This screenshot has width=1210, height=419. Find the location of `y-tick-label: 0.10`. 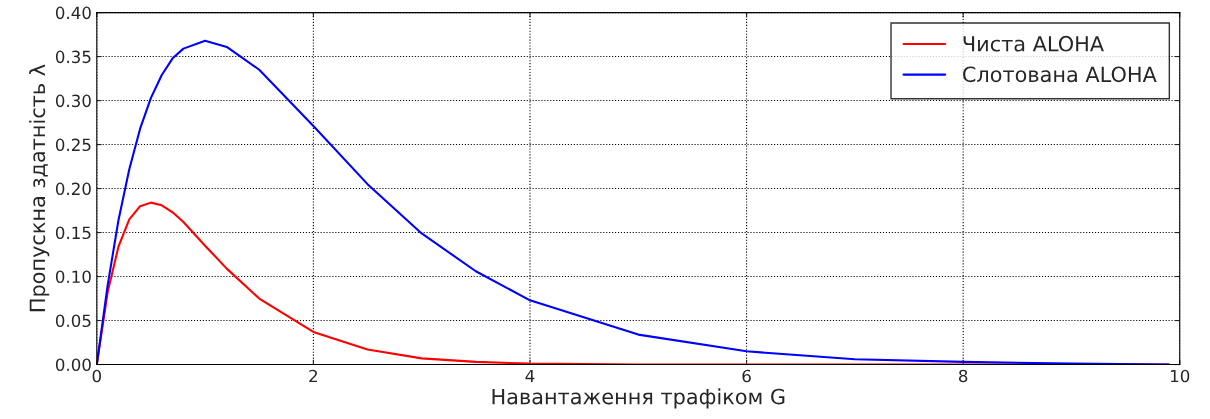

y-tick-label: 0.10 is located at coordinates (73, 277).